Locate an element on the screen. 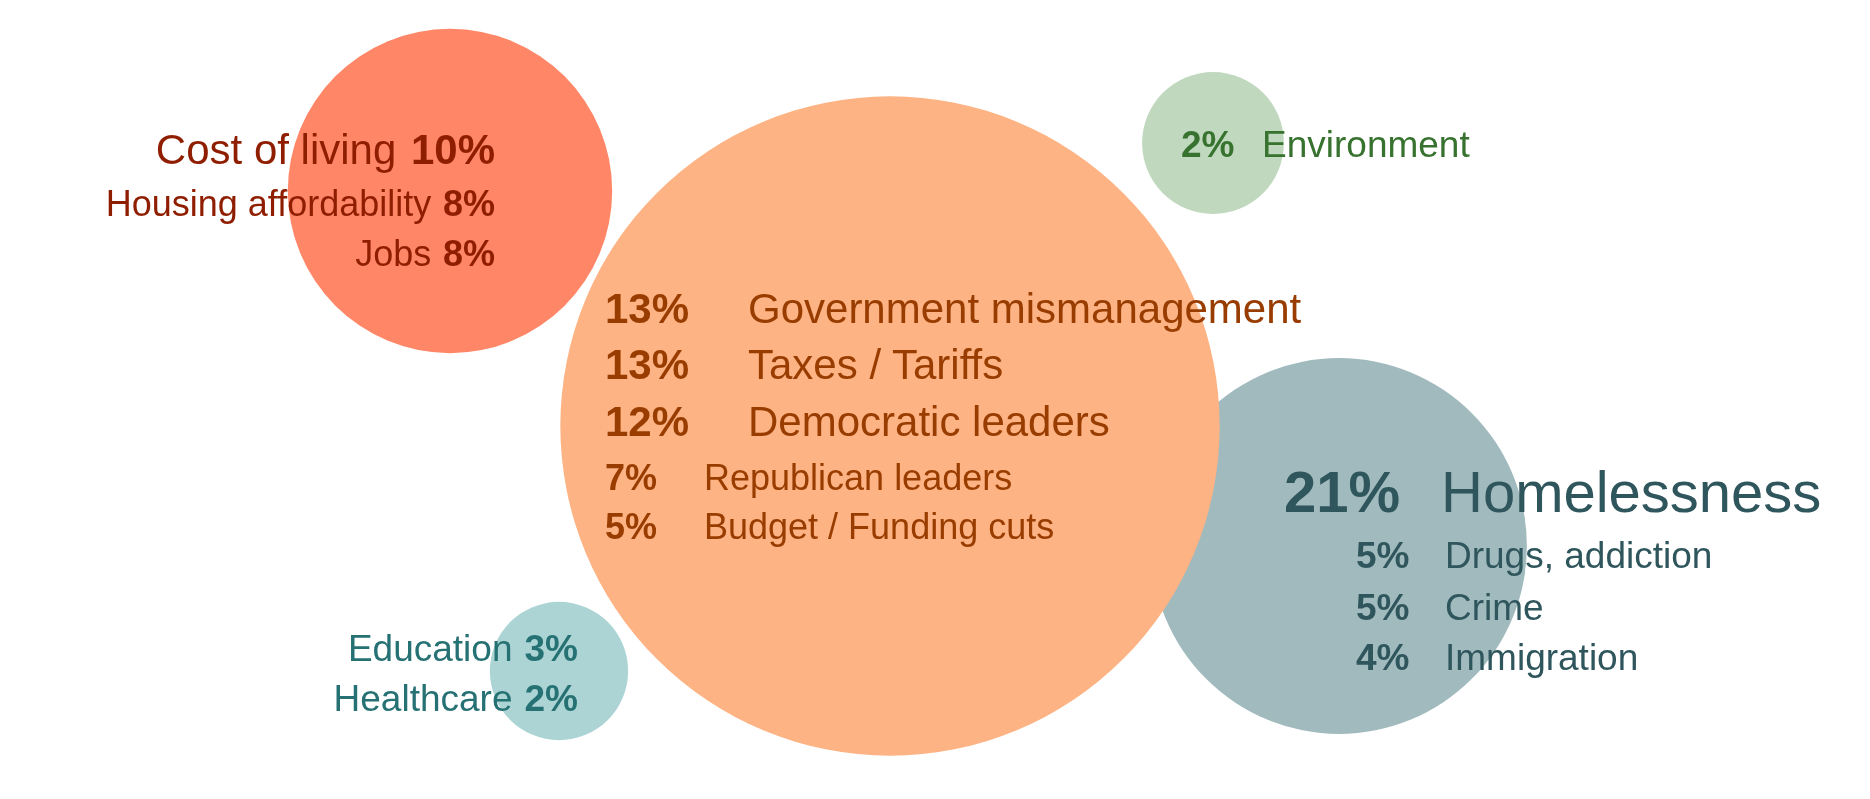  category-label: Homelessness is located at coordinates (1631, 491).